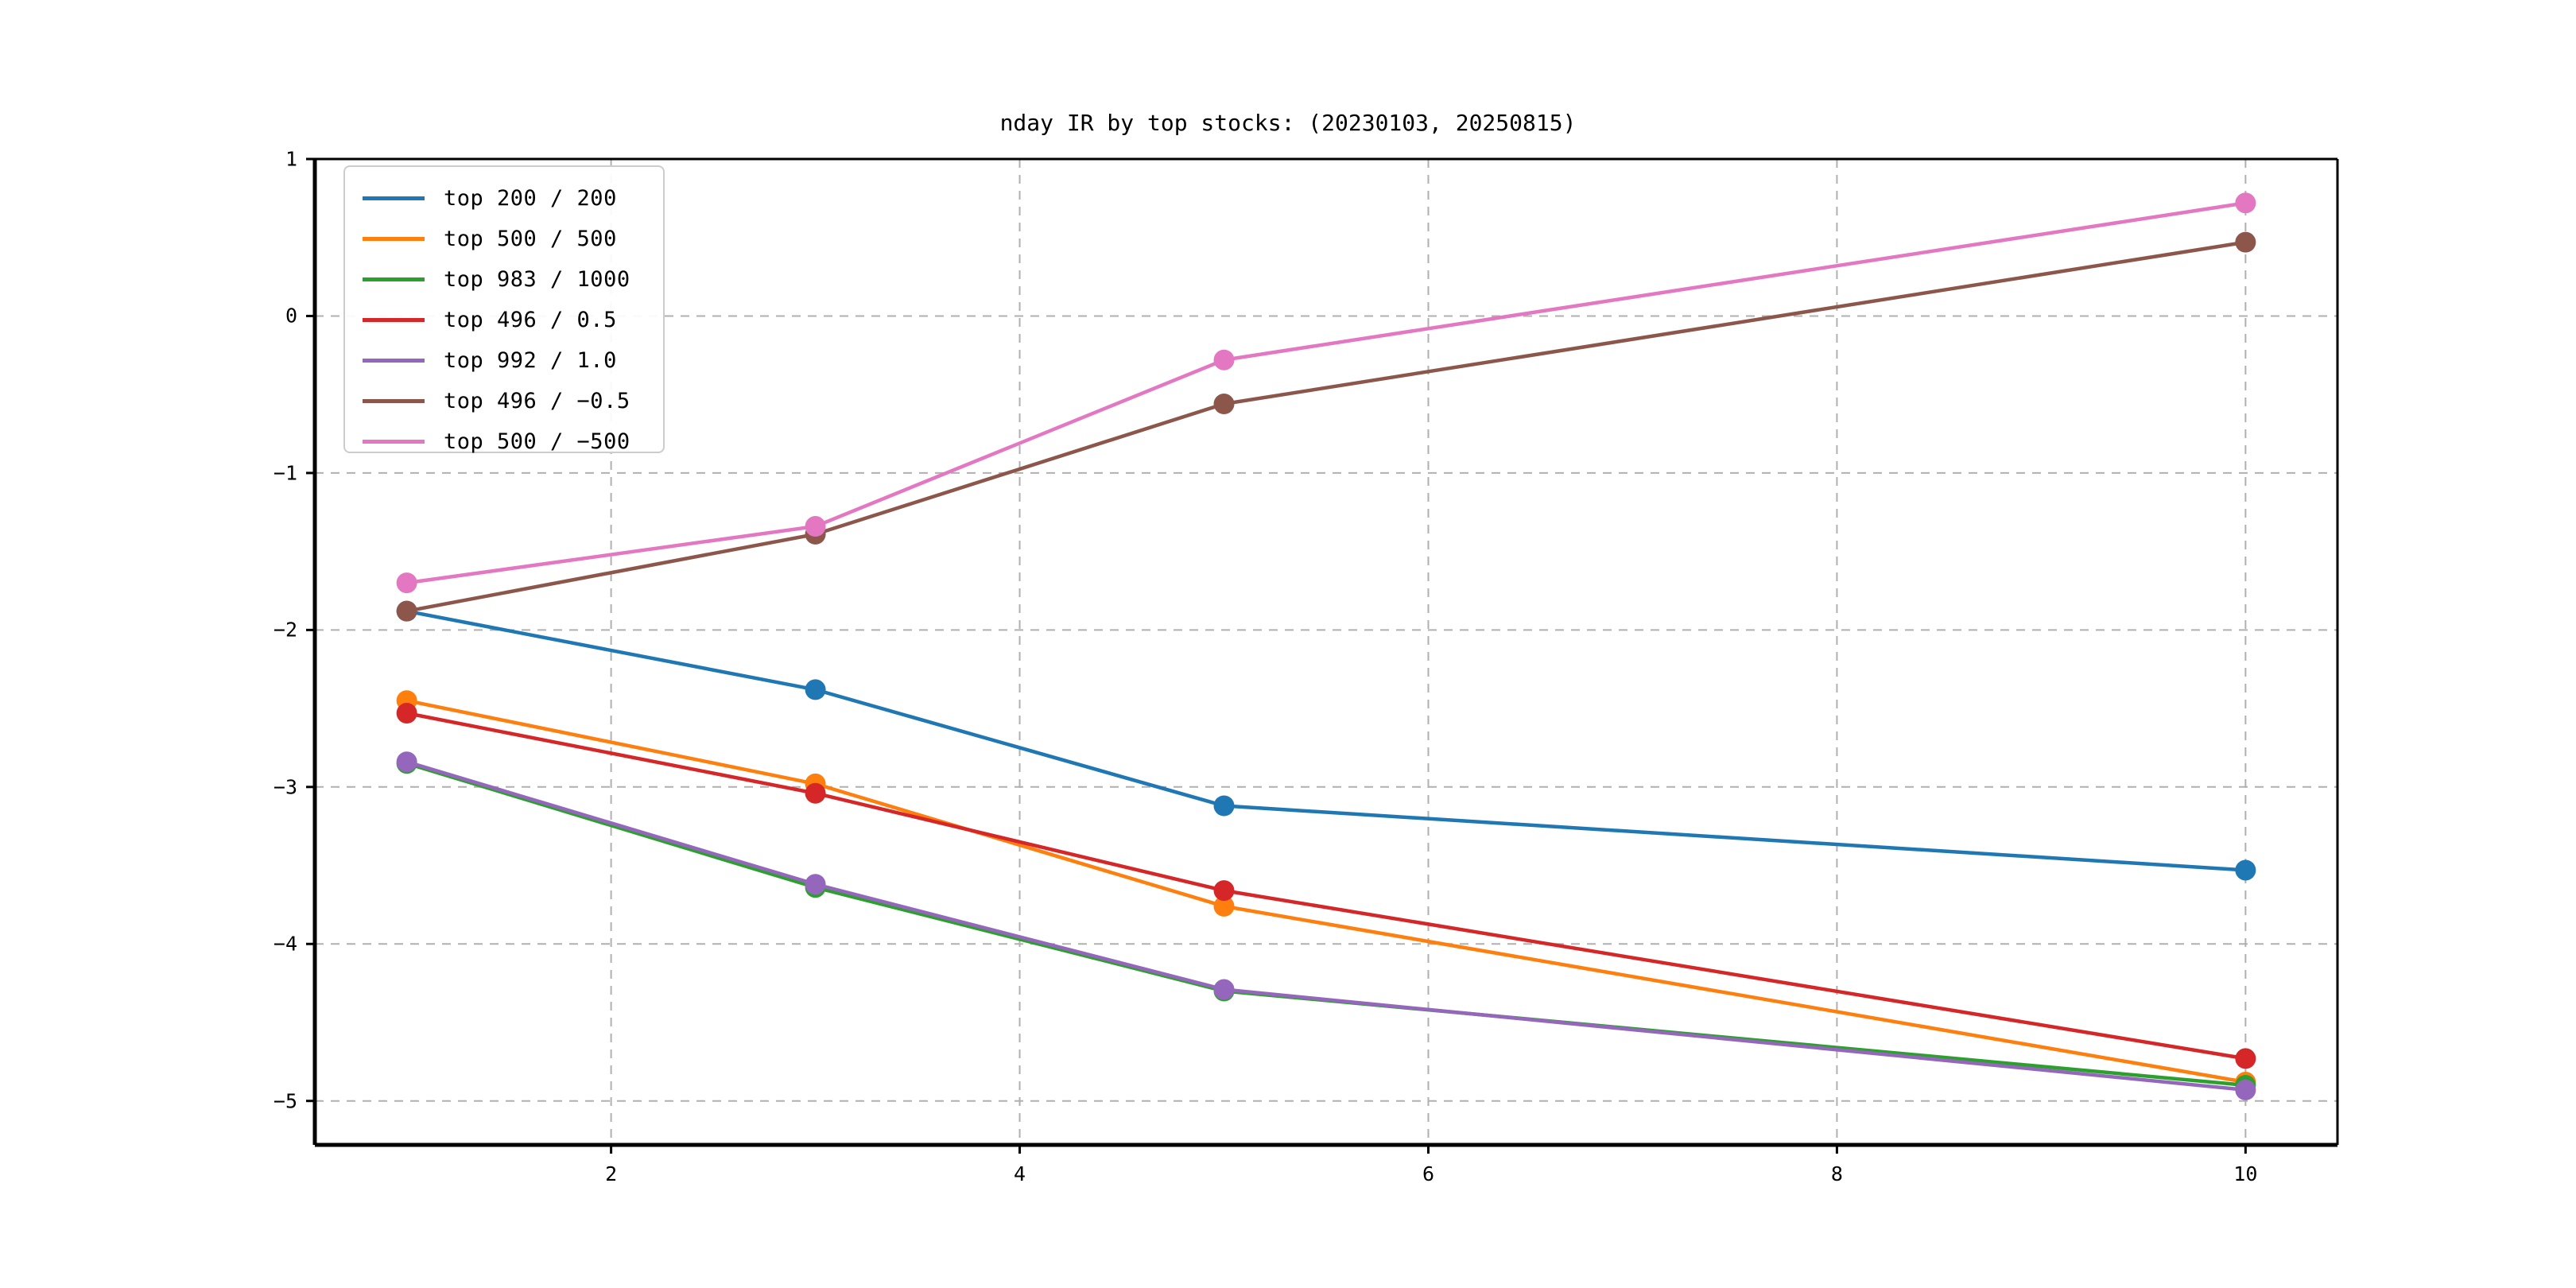  What do you see at coordinates (537, 441) in the screenshot?
I see `legend-label: top 500 / −500` at bounding box center [537, 441].